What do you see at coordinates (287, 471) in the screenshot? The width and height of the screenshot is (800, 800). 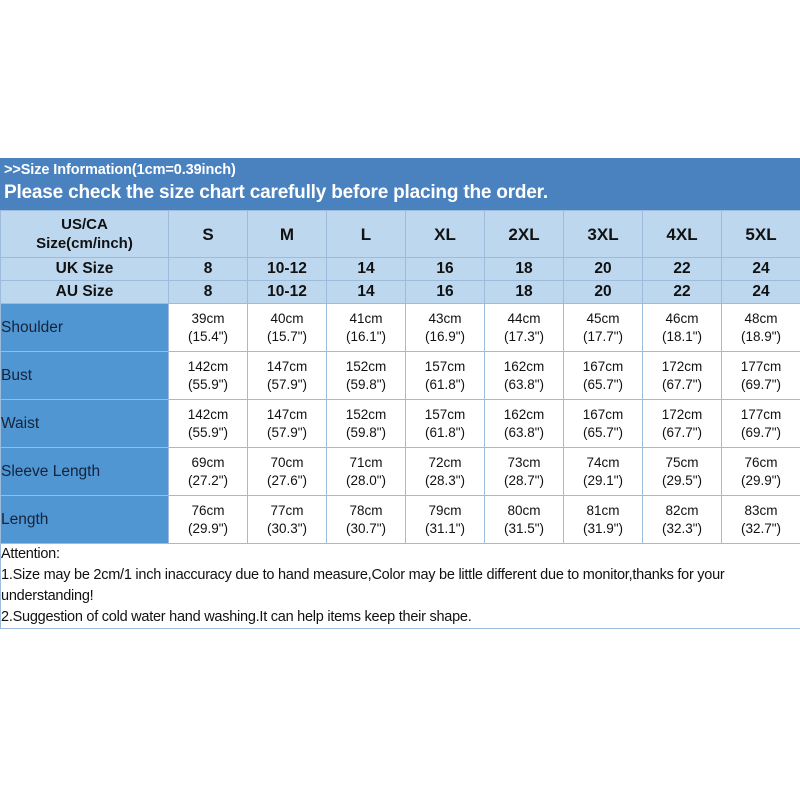 I see `measurement-cell: 70cm (27.6")` at bounding box center [287, 471].